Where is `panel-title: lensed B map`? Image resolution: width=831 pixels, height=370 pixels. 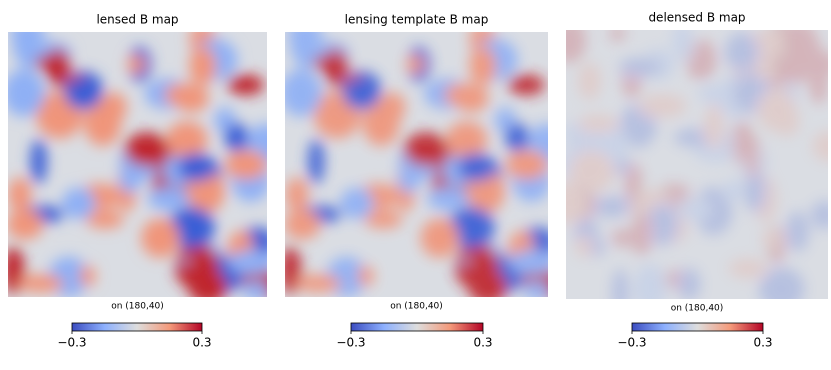 panel-title: lensed B map is located at coordinates (137, 20).